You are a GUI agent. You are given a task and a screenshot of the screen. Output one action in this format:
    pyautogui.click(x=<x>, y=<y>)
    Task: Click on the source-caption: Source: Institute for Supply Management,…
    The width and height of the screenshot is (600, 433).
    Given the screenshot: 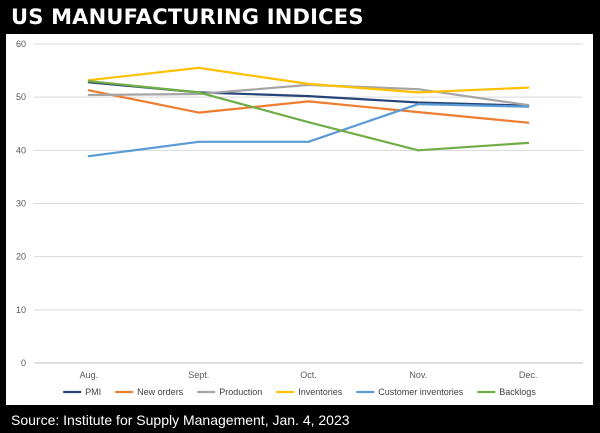 What is the action you would take?
    pyautogui.click(x=180, y=420)
    